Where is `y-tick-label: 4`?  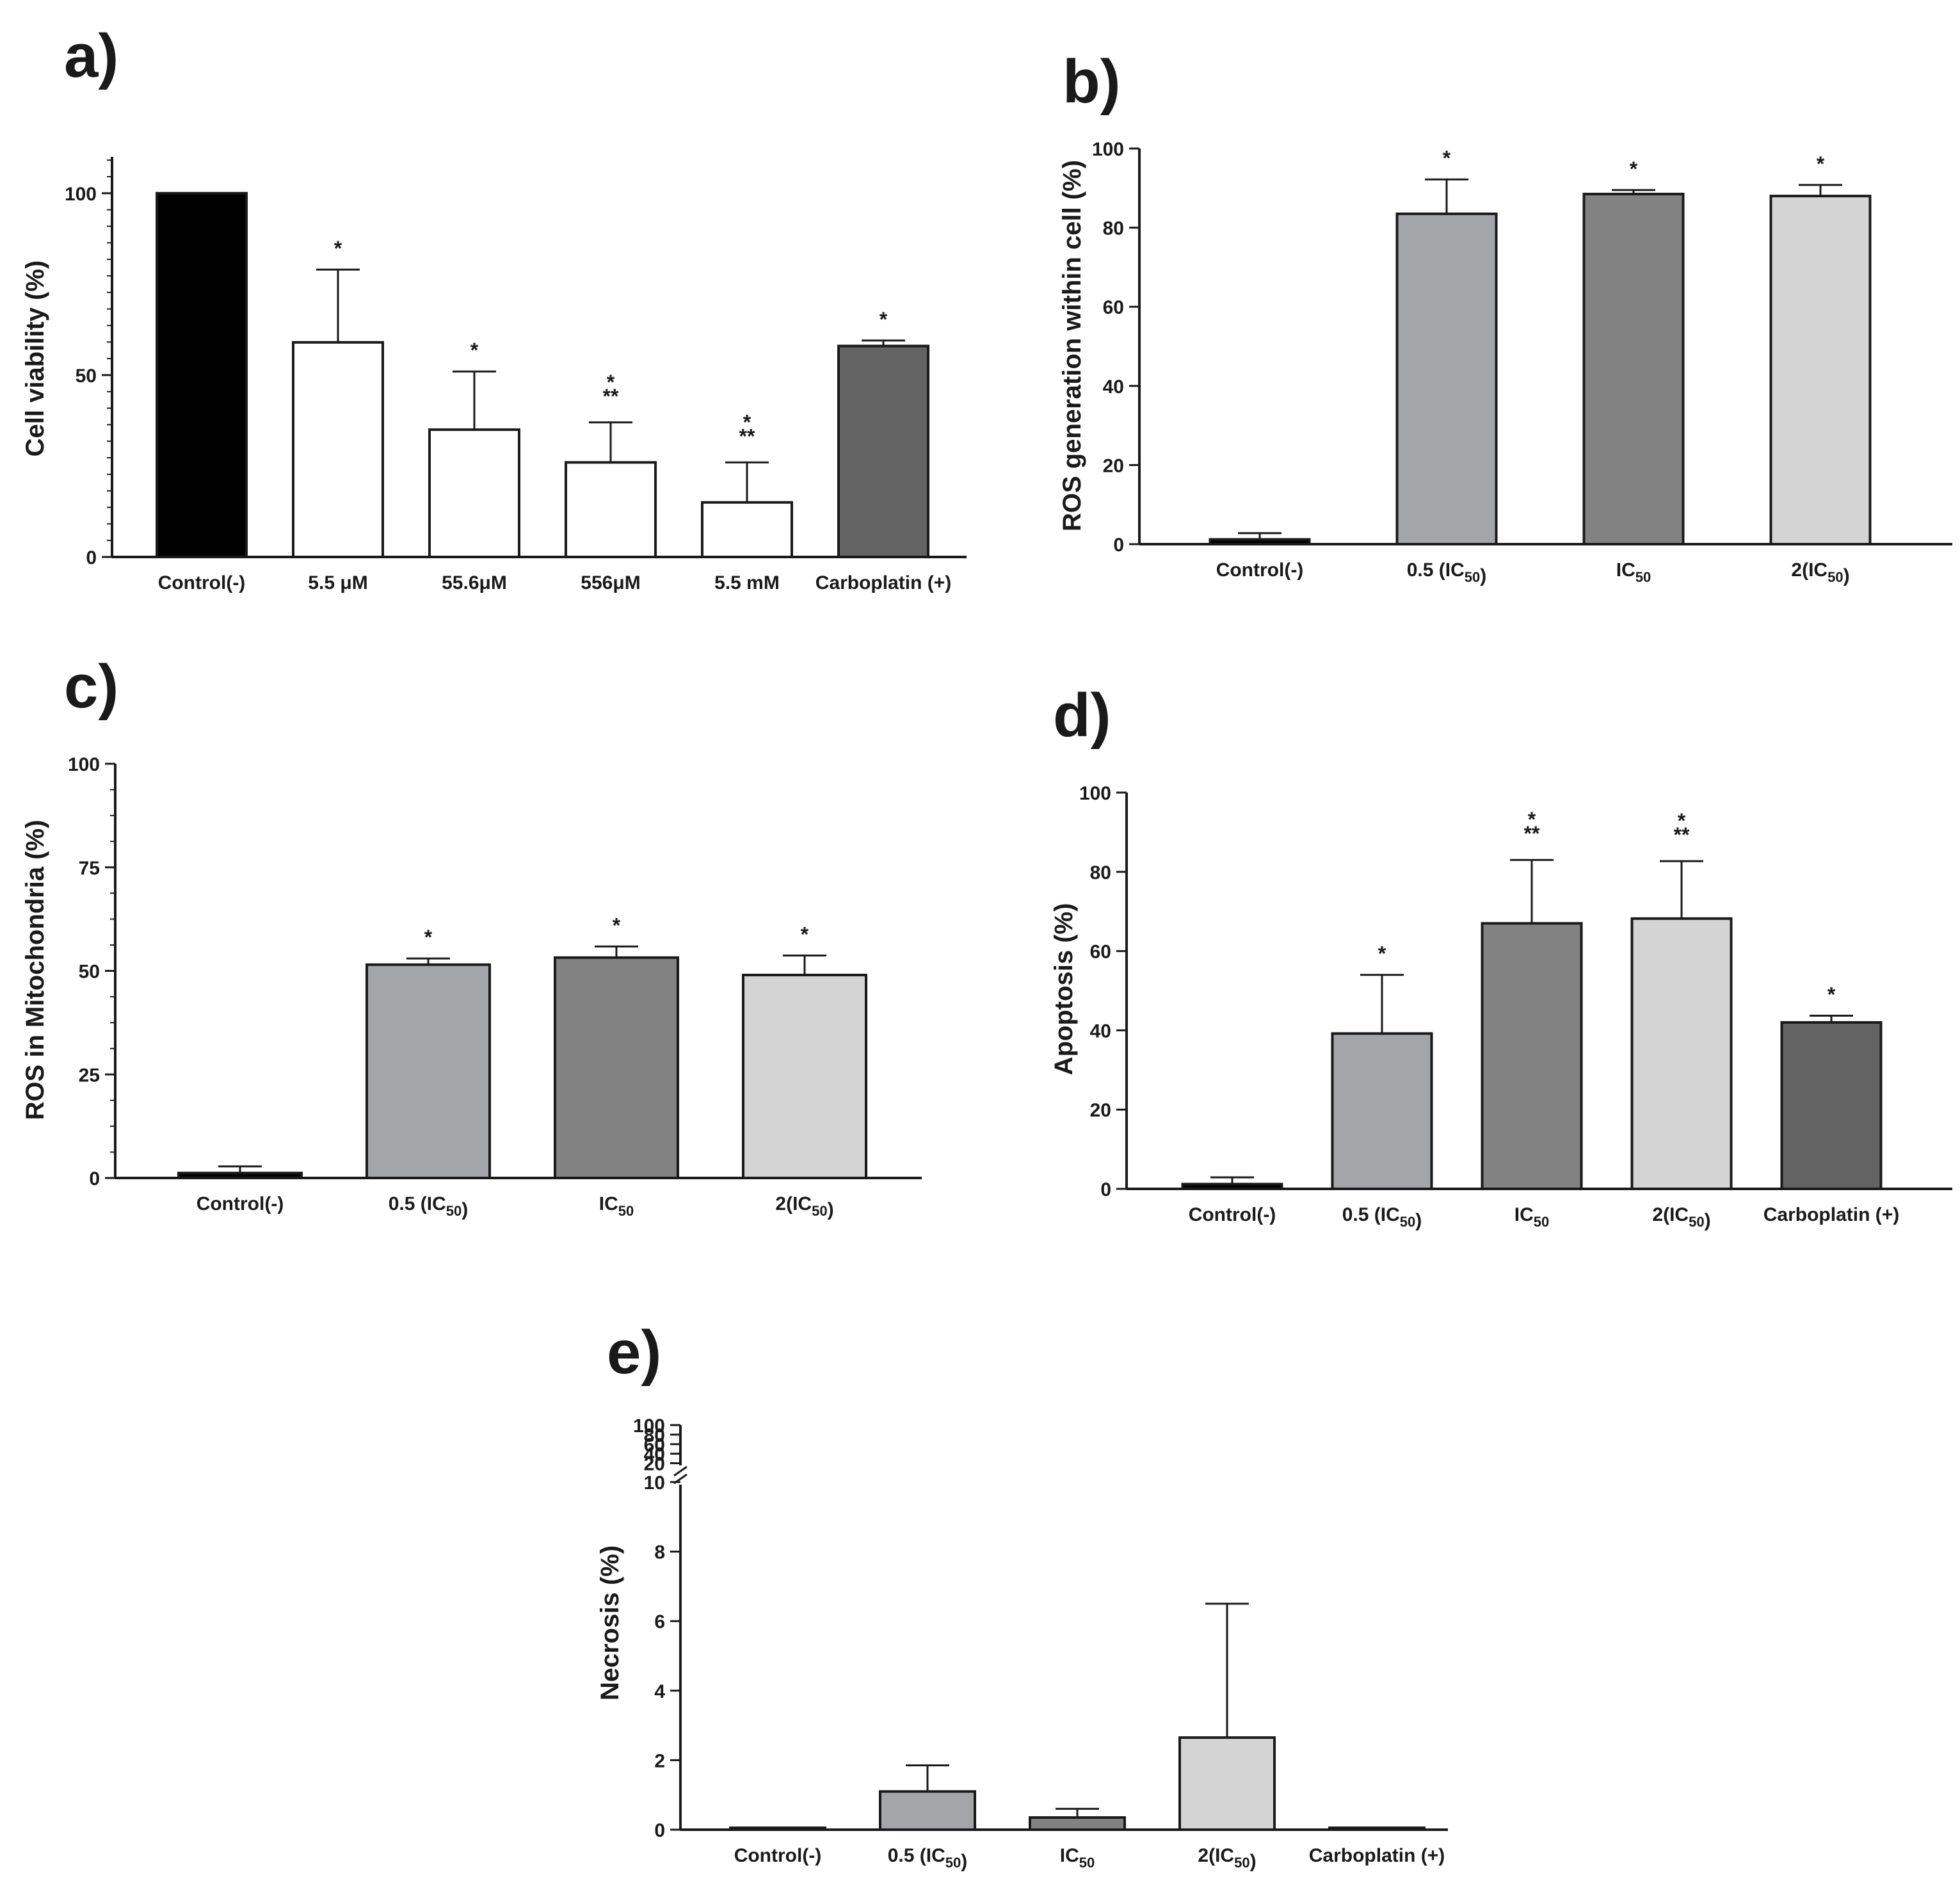
y-tick-label: 4 is located at coordinates (659, 1691).